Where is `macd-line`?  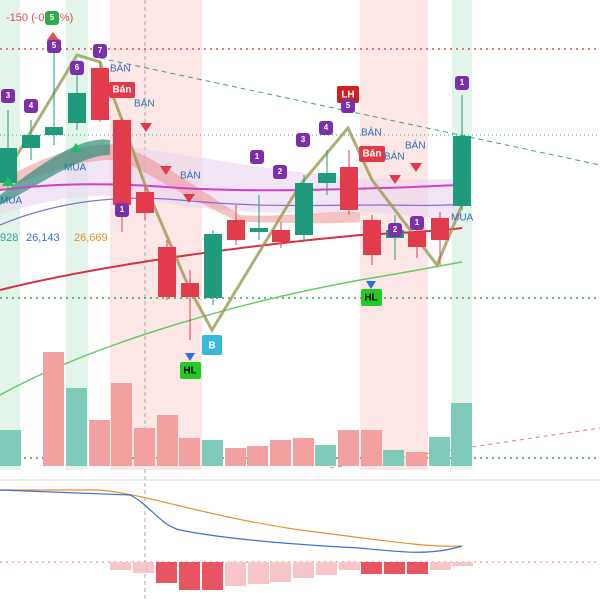 macd-line is located at coordinates (231, 521).